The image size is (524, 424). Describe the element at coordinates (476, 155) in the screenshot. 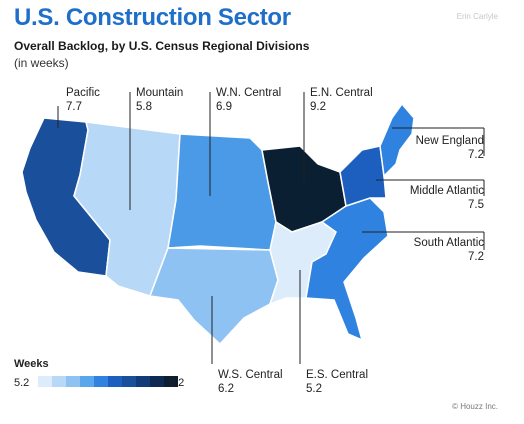

I see `label-new-england-value: 7.2` at that location.